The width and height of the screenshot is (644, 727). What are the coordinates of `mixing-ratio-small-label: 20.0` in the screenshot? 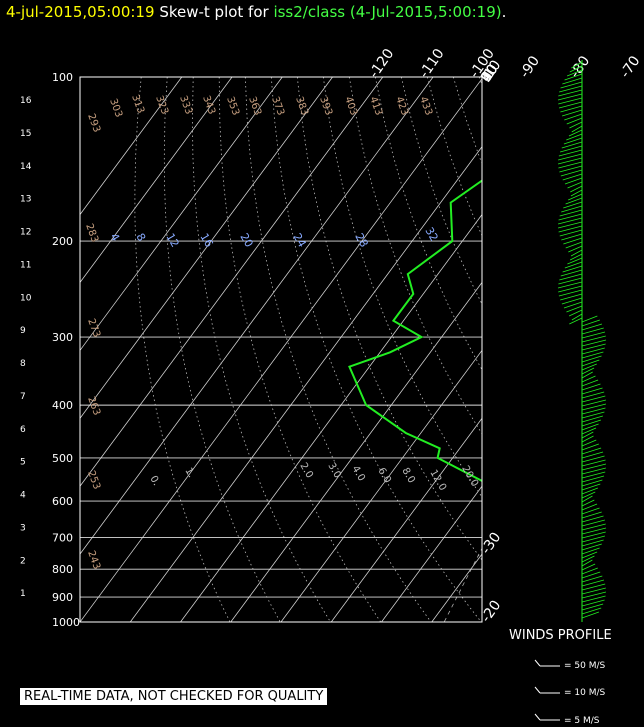 It's located at (469, 476).